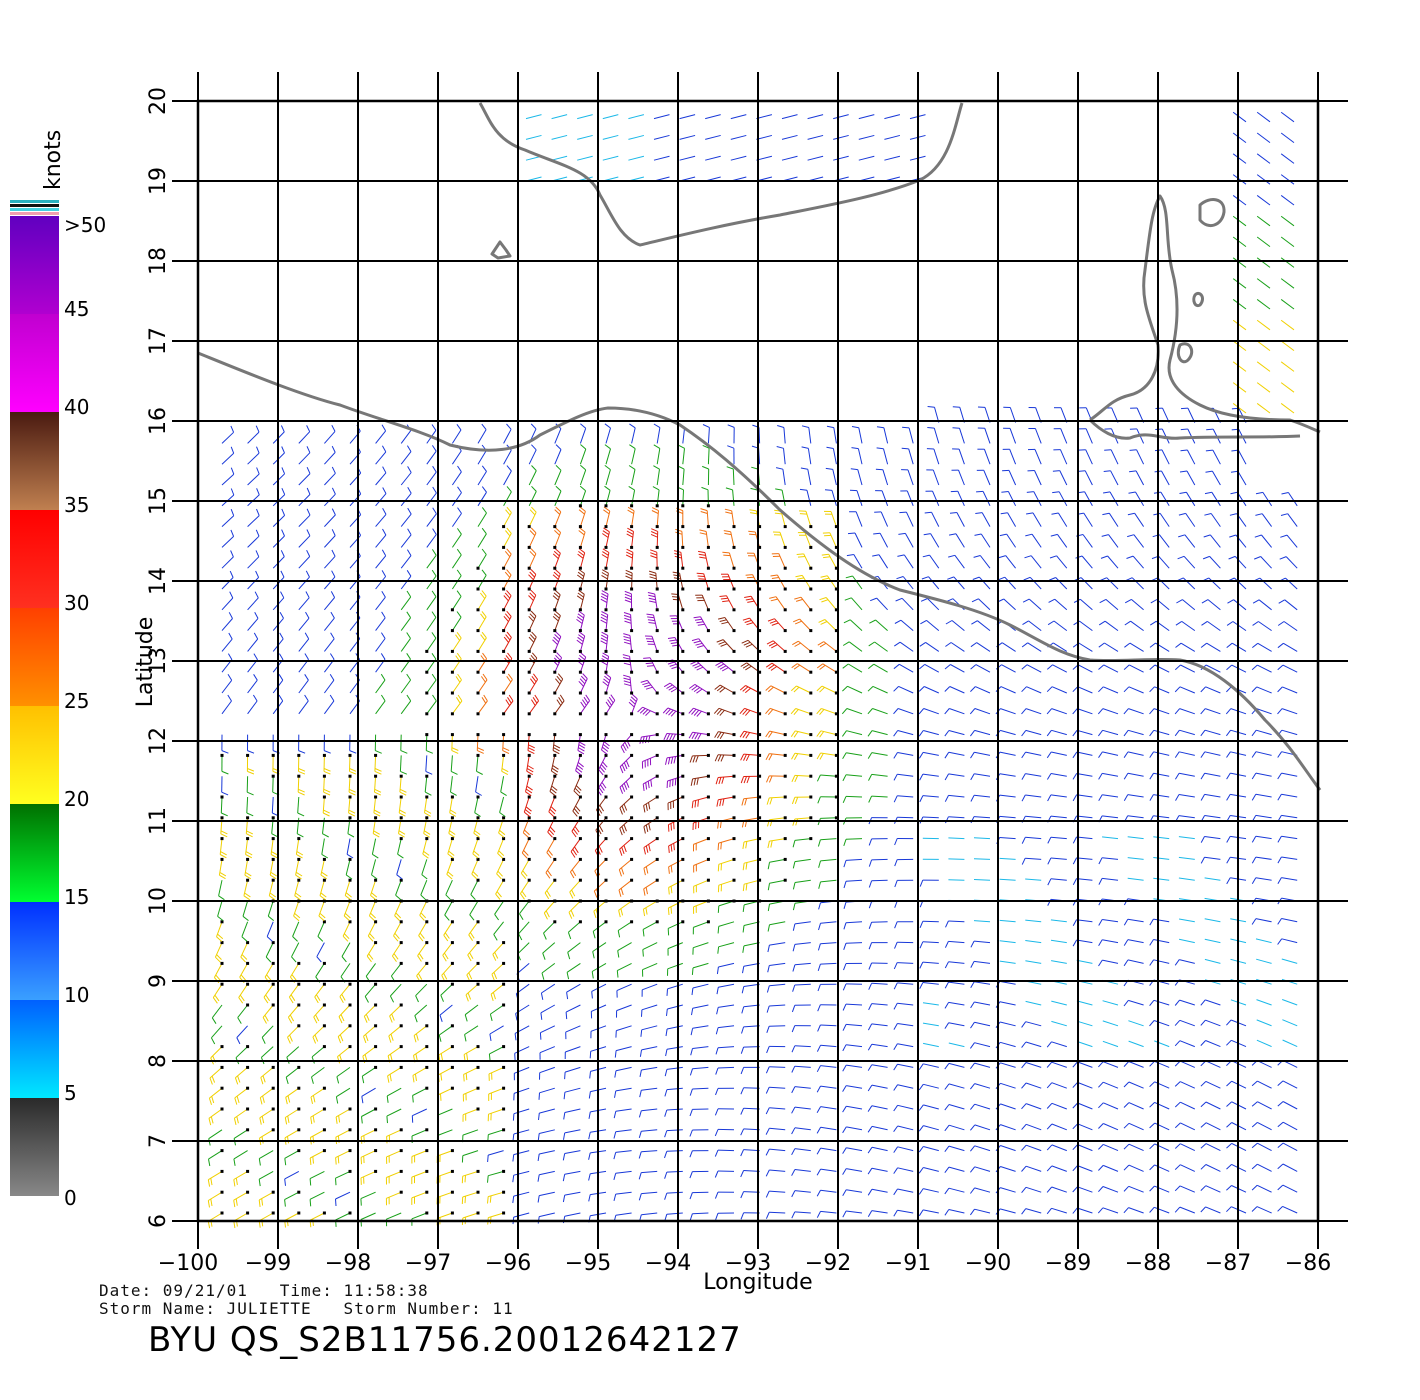 This screenshot has width=1420, height=1400. What do you see at coordinates (158, 1141) in the screenshot?
I see `latitude-tick-label: 7` at bounding box center [158, 1141].